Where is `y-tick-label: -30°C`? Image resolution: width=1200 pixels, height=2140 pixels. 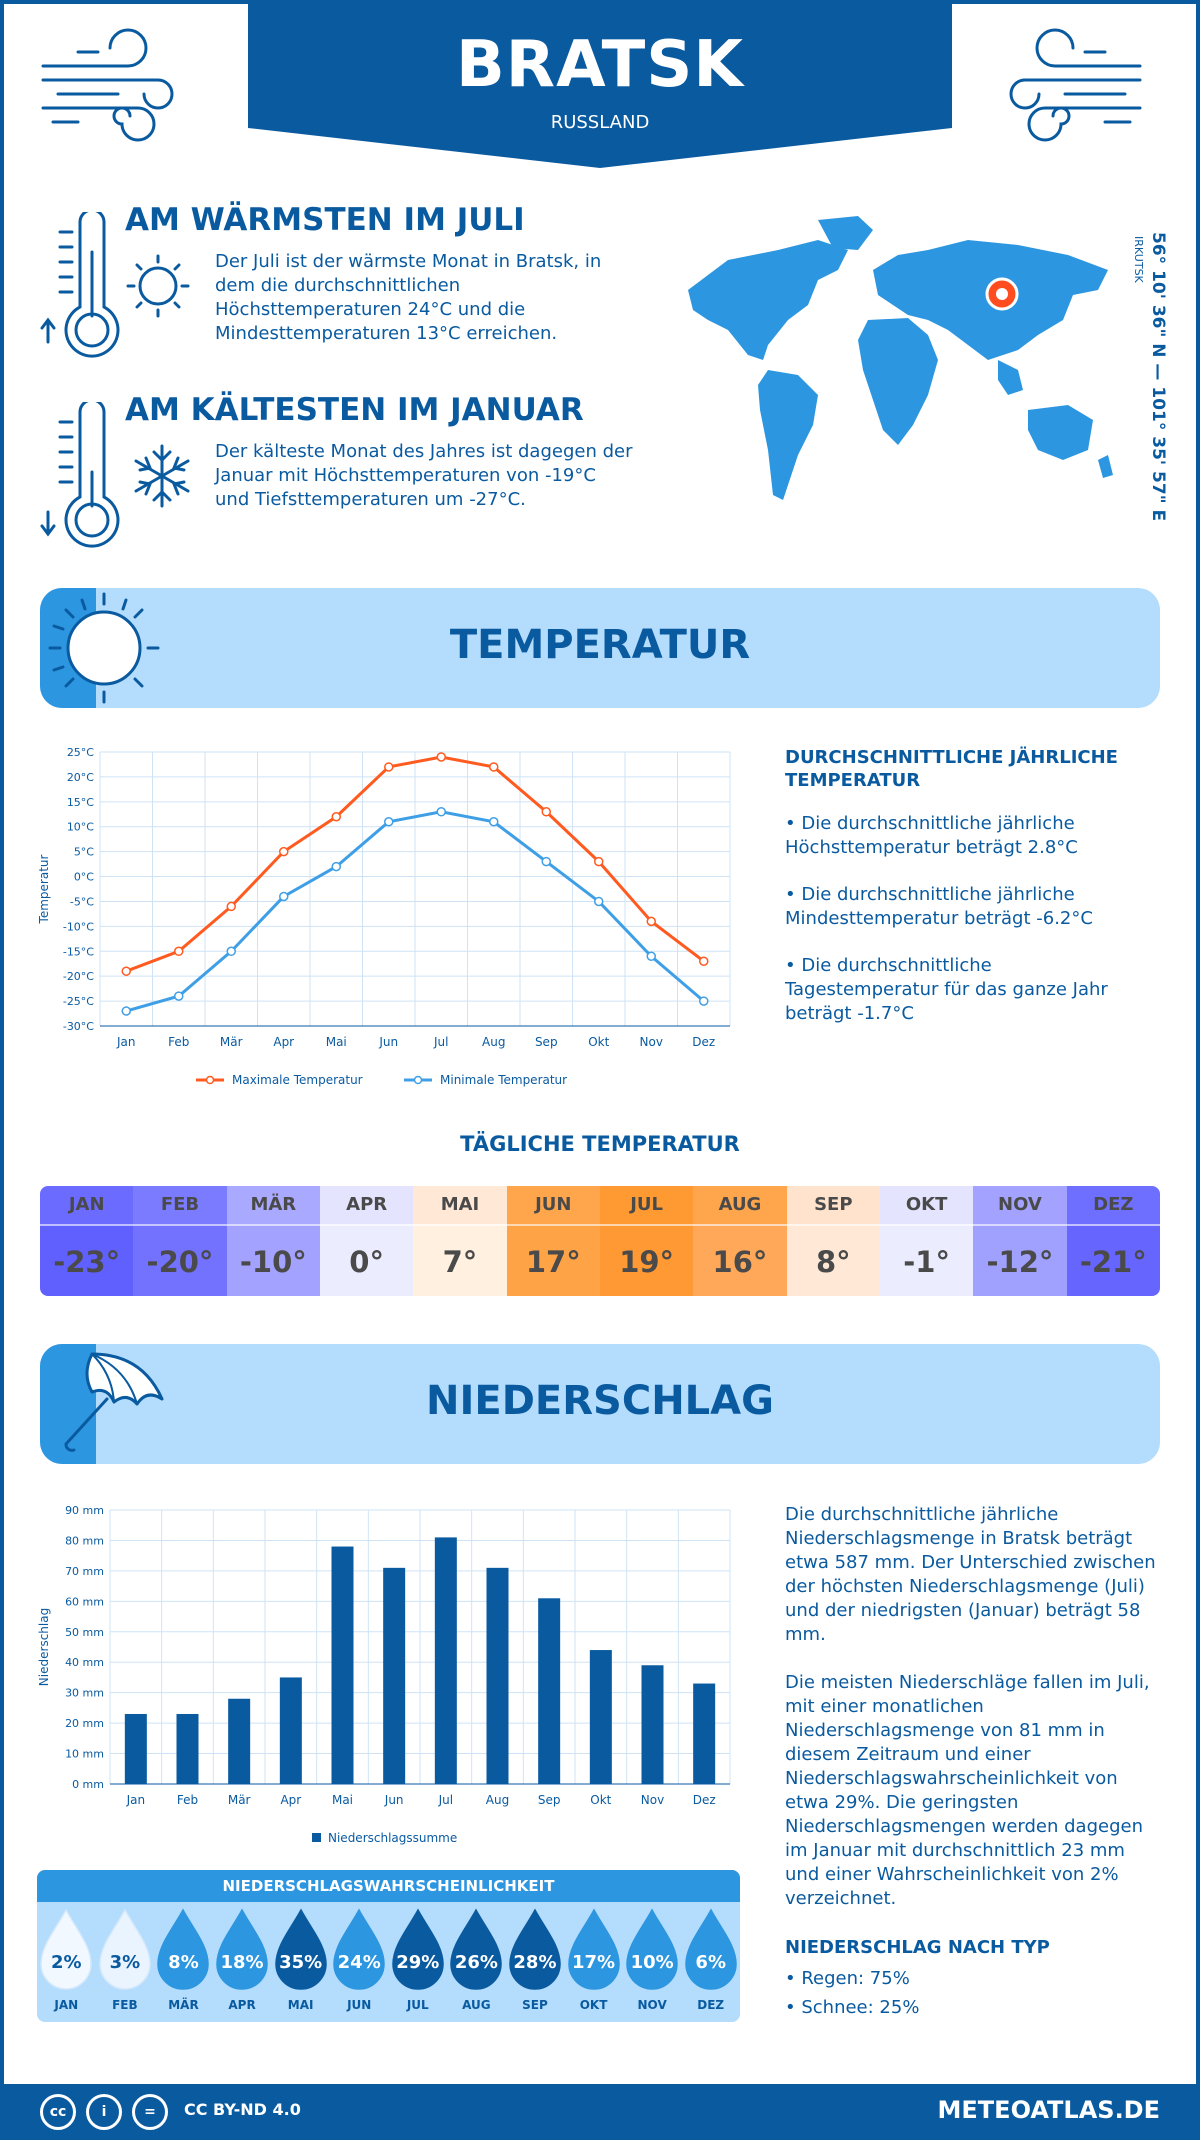 y-tick-label: -30°C is located at coordinates (78, 1026).